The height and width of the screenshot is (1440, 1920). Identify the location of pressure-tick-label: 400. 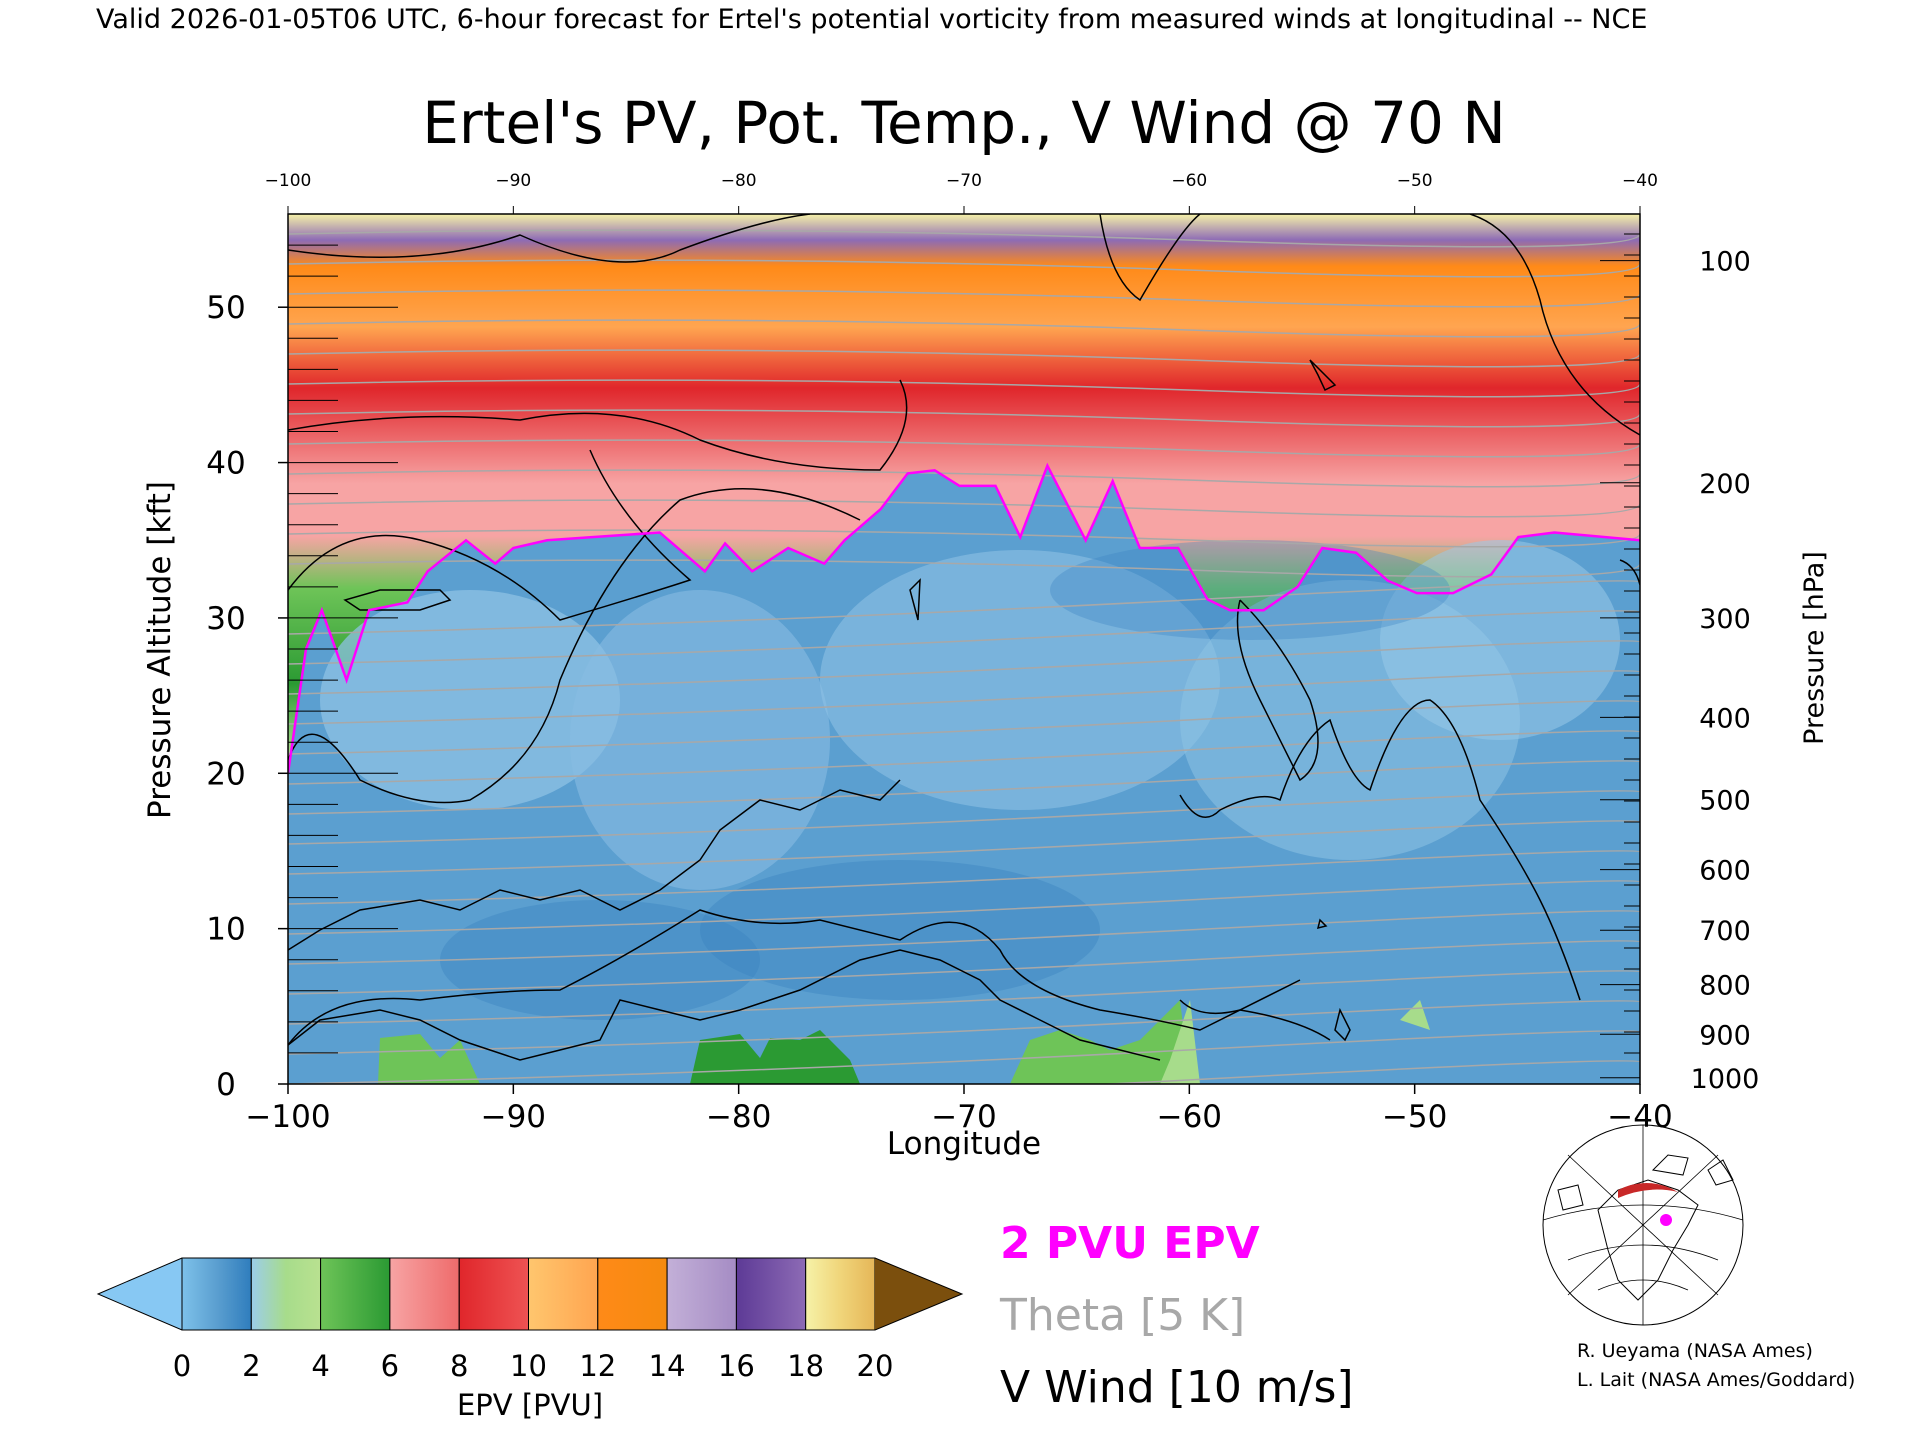
(1725, 718).